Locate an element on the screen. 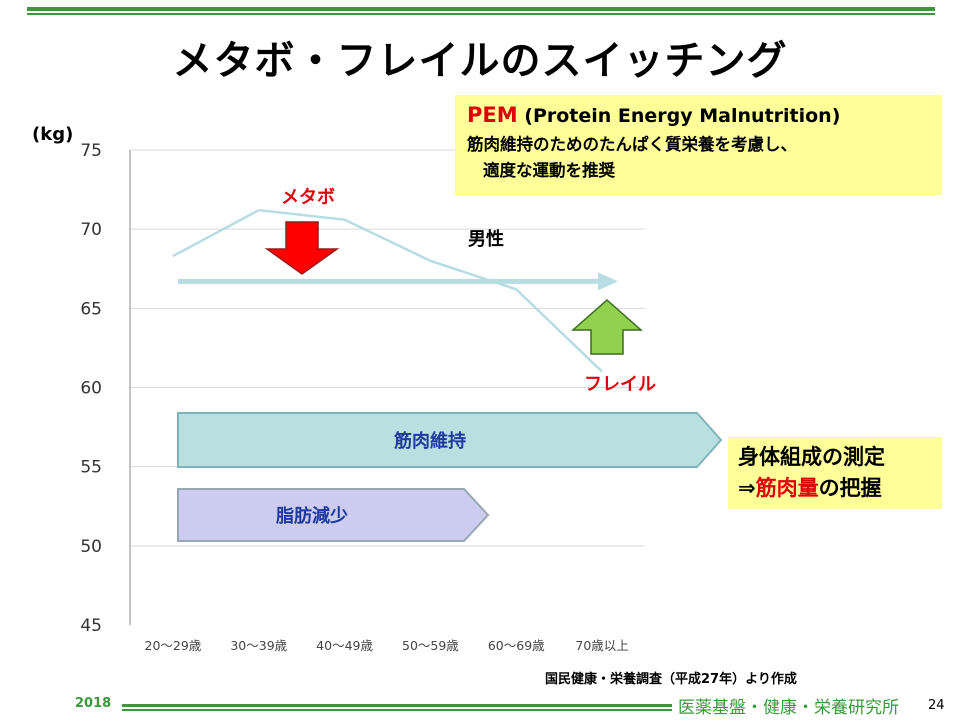 The width and height of the screenshot is (960, 720). pem-title: PEM (Protein Energy Malnutrition) is located at coordinates (698, 115).